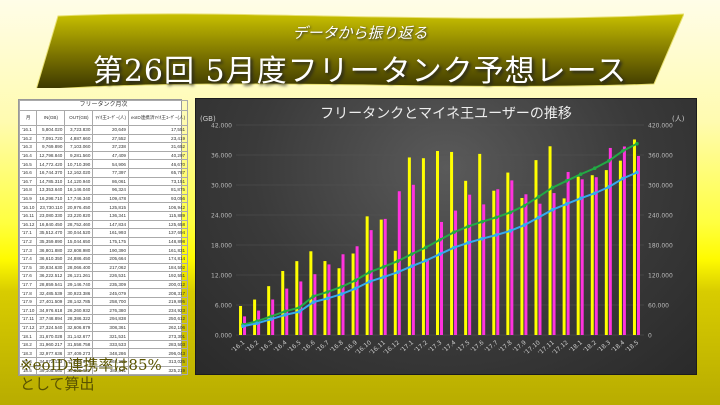 This screenshot has width=720, height=405. Describe the element at coordinates (658, 306) in the screenshot. I see `y2-tick-label: 60.000` at that location.